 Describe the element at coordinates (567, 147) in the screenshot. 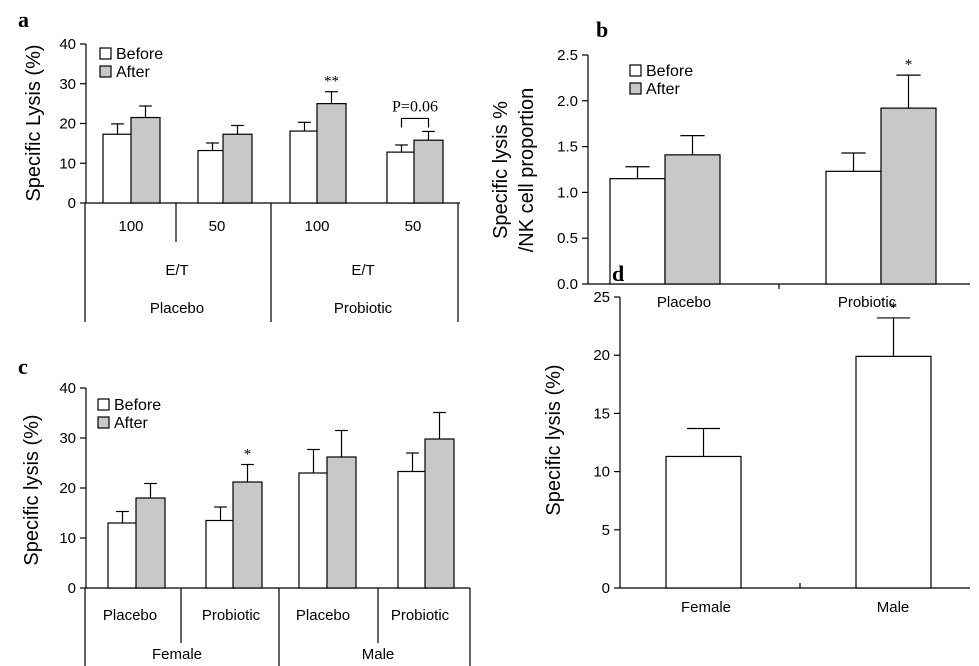

I see `b-y-tick-label: 1.5` at that location.